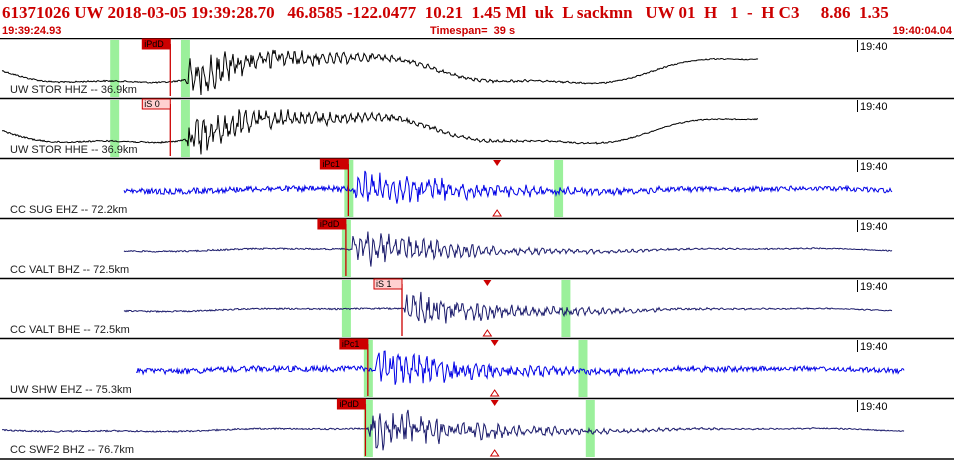  What do you see at coordinates (73, 90) in the screenshot?
I see `channel-label: UW STOR HHZ -- 36.9km` at bounding box center [73, 90].